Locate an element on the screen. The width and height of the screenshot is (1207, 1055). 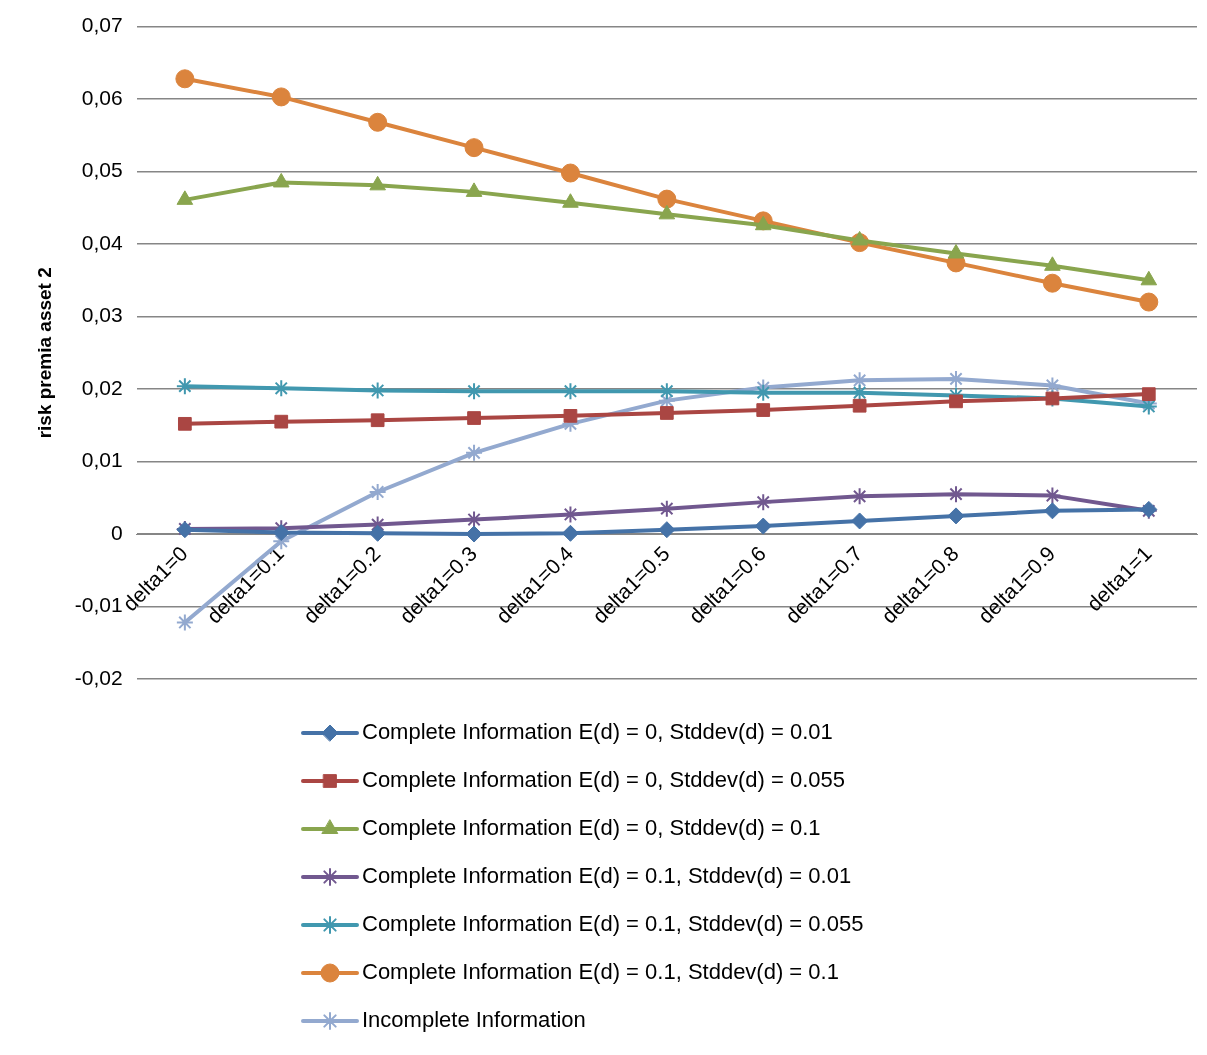
y-tick-label: -0,02 is located at coordinates (98, 677).